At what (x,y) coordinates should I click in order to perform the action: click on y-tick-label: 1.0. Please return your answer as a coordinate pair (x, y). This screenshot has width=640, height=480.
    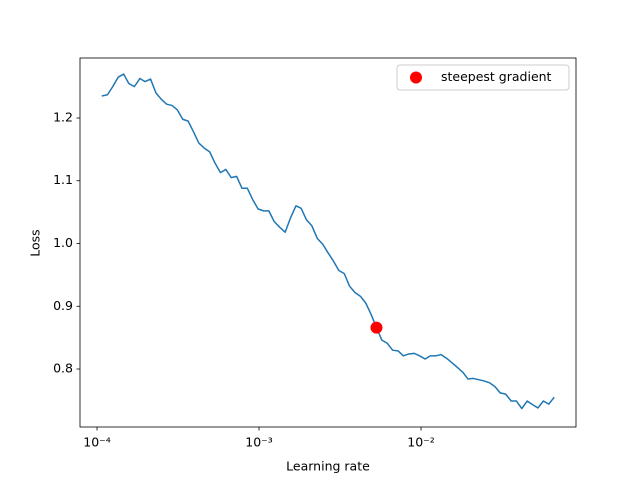
    Looking at the image, I should click on (63, 242).